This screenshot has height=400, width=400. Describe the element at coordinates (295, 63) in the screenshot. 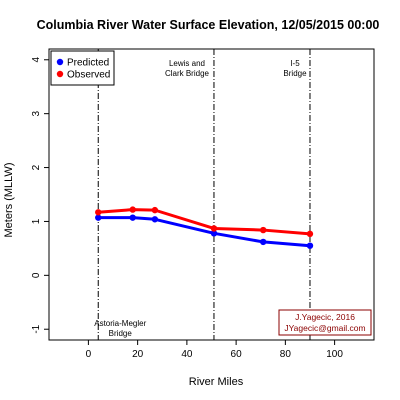

I see `reference-label-line1: I-5` at that location.